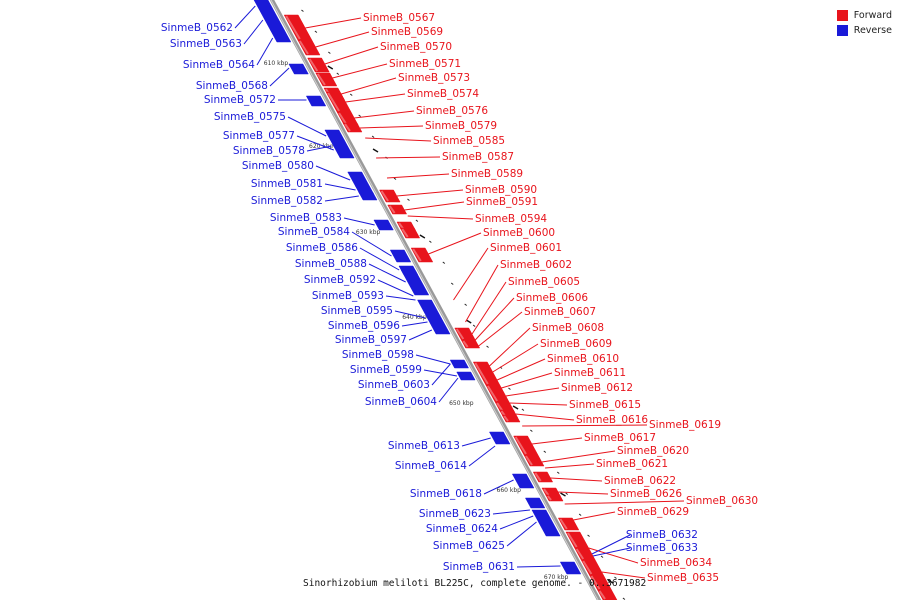  What do you see at coordinates (662, 535) in the screenshot?
I see `reverse-gene-label: SinmeB_0632` at bounding box center [662, 535].